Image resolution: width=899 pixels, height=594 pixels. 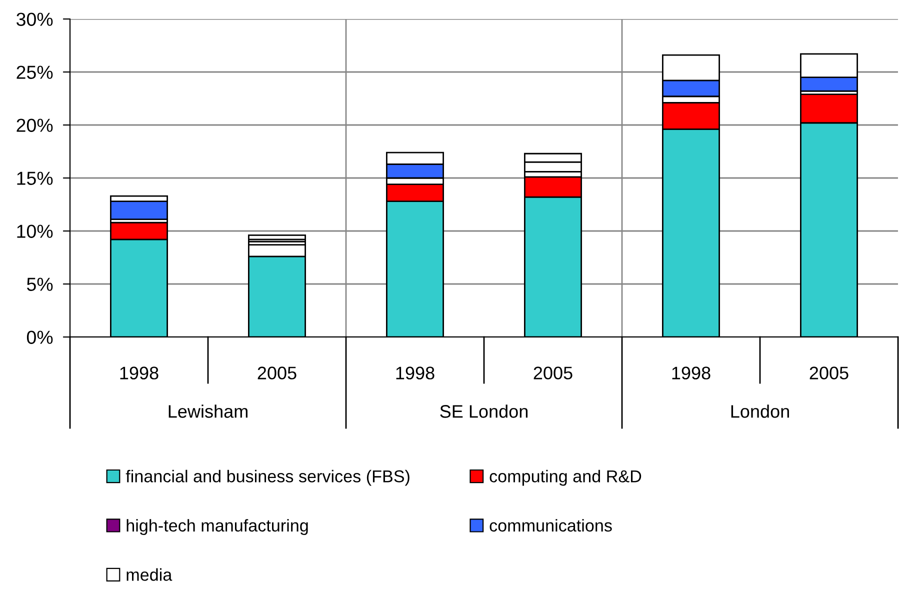 What do you see at coordinates (35, 178) in the screenshot?
I see `y-tick-label: 15%` at bounding box center [35, 178].